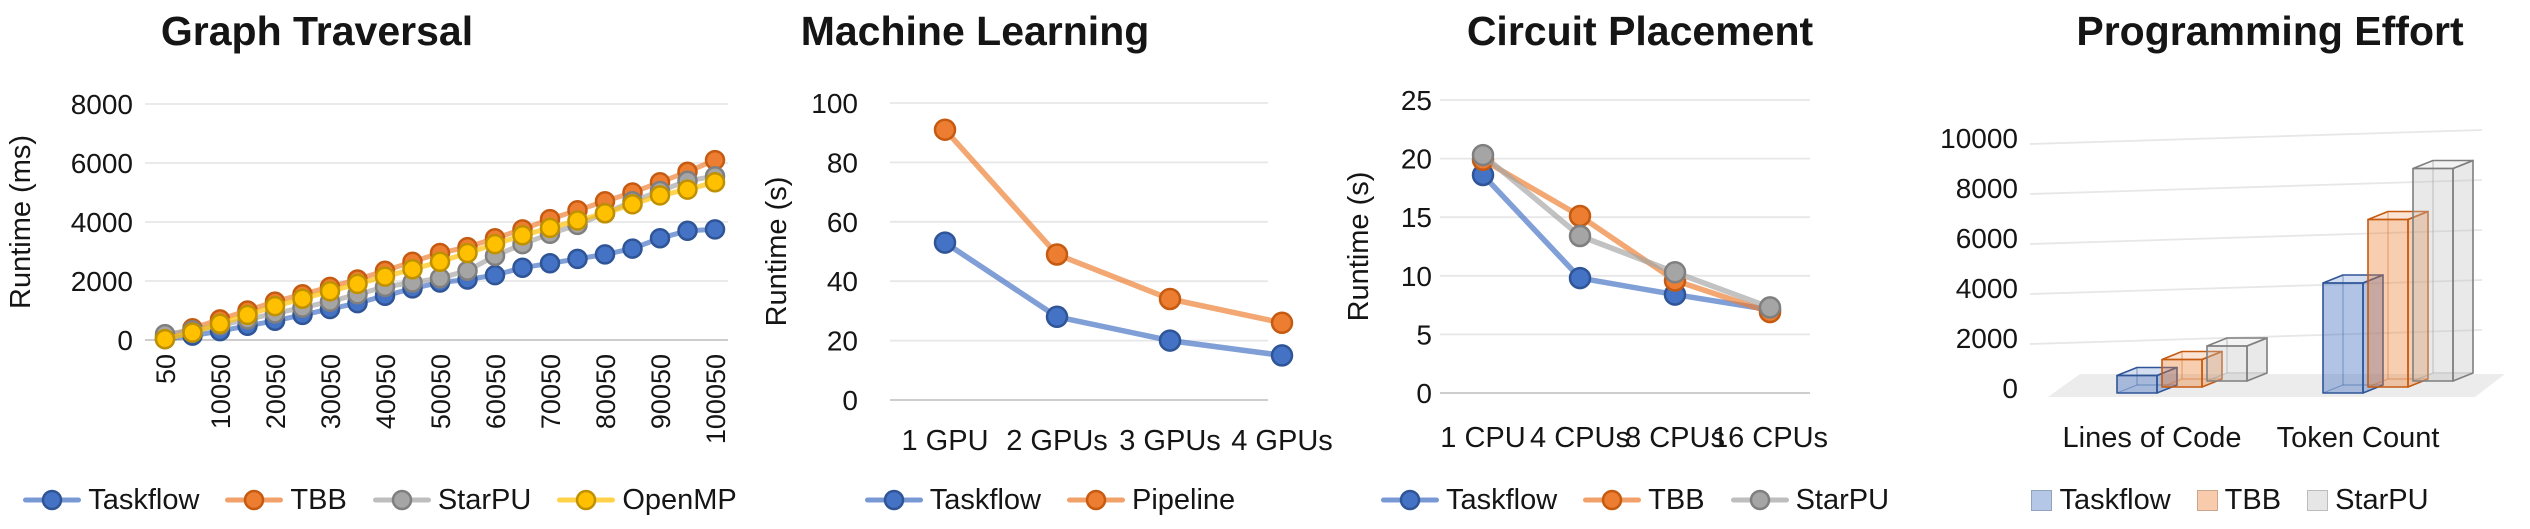 This screenshot has width=2530, height=529. Describe the element at coordinates (1050, 500) in the screenshot. I see `legend-machine-learning: Taskflow Pipeline` at that location.